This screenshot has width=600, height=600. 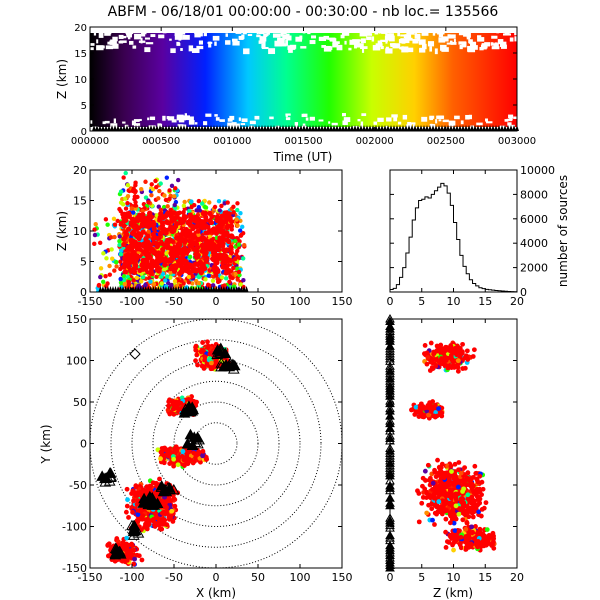 What do you see at coordinates (74, 527) in the screenshot?
I see `plan-view-ytick-label: -100` at bounding box center [74, 527].